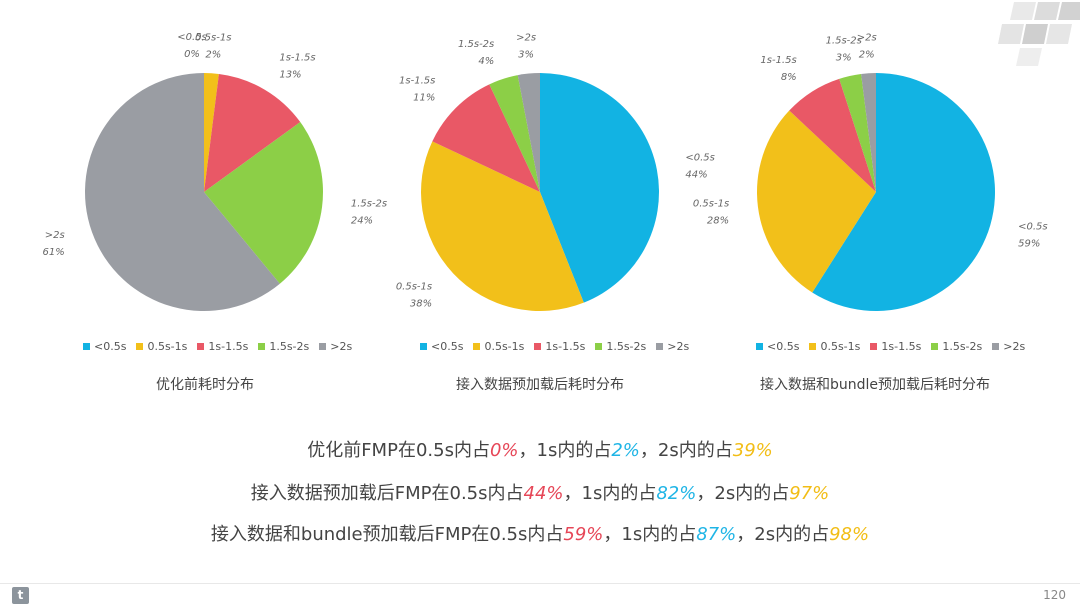  I want to click on pie-2-category-label: <0.5s, so click(700, 157).